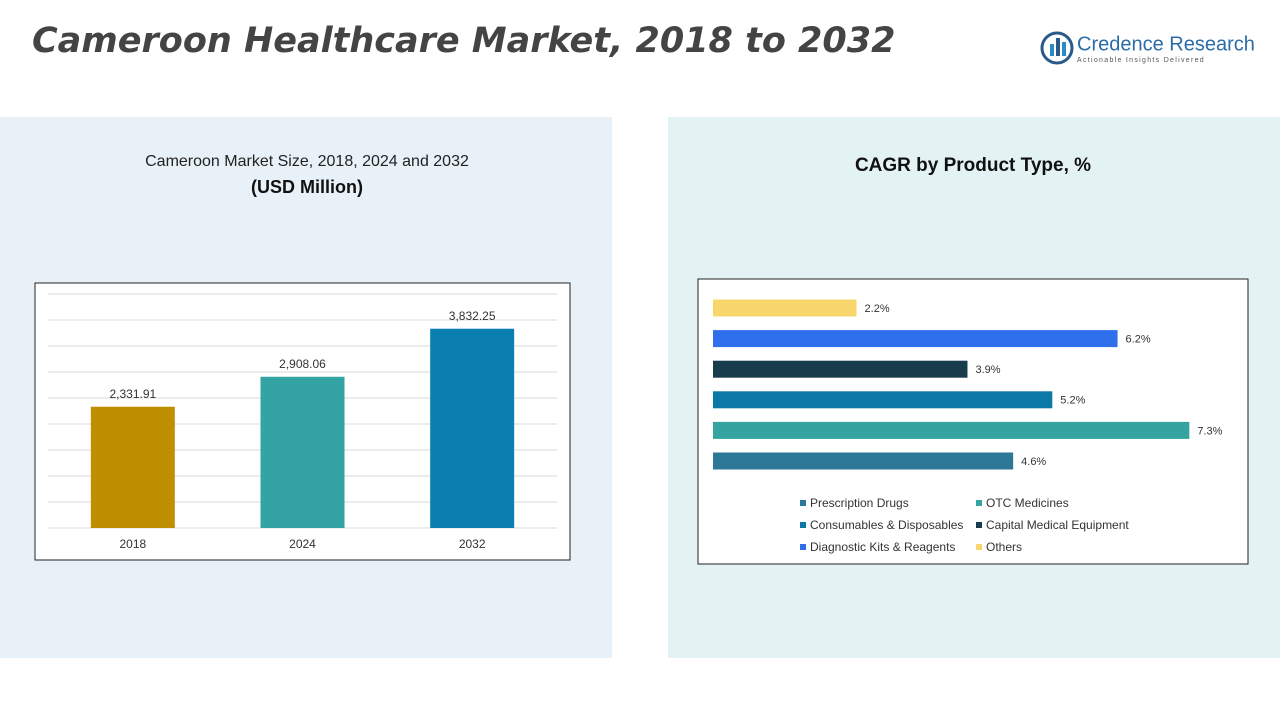 This screenshot has width=1280, height=725. I want to click on x-tick-label: 2018, so click(132, 544).